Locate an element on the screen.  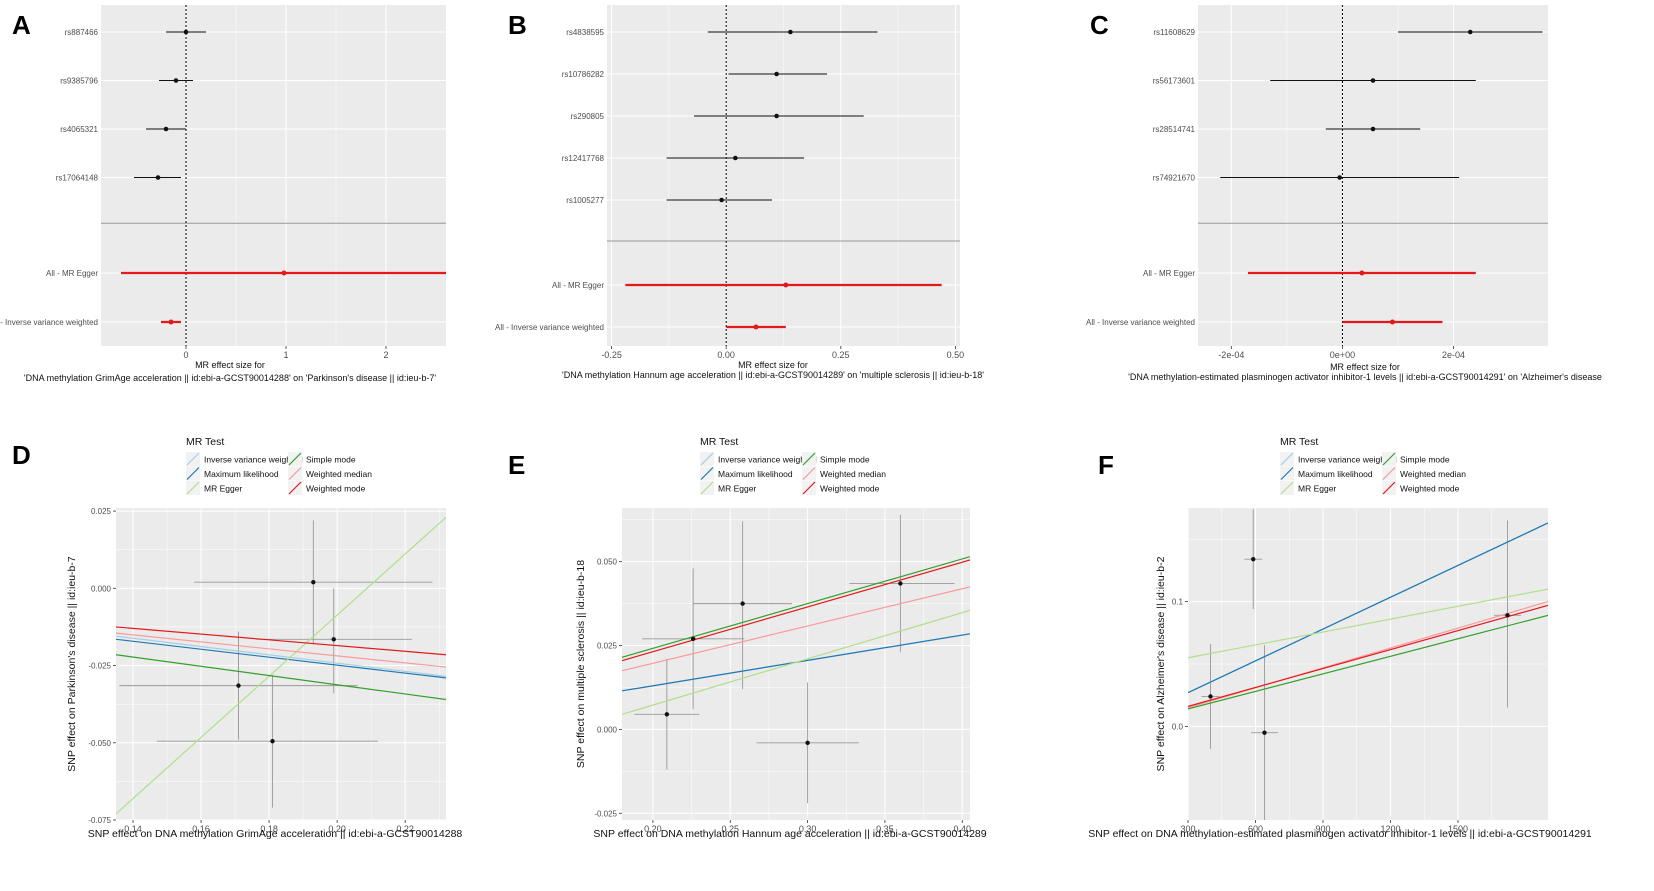
x-axis-title-line1: MR effect size for is located at coordinates (230, 365).